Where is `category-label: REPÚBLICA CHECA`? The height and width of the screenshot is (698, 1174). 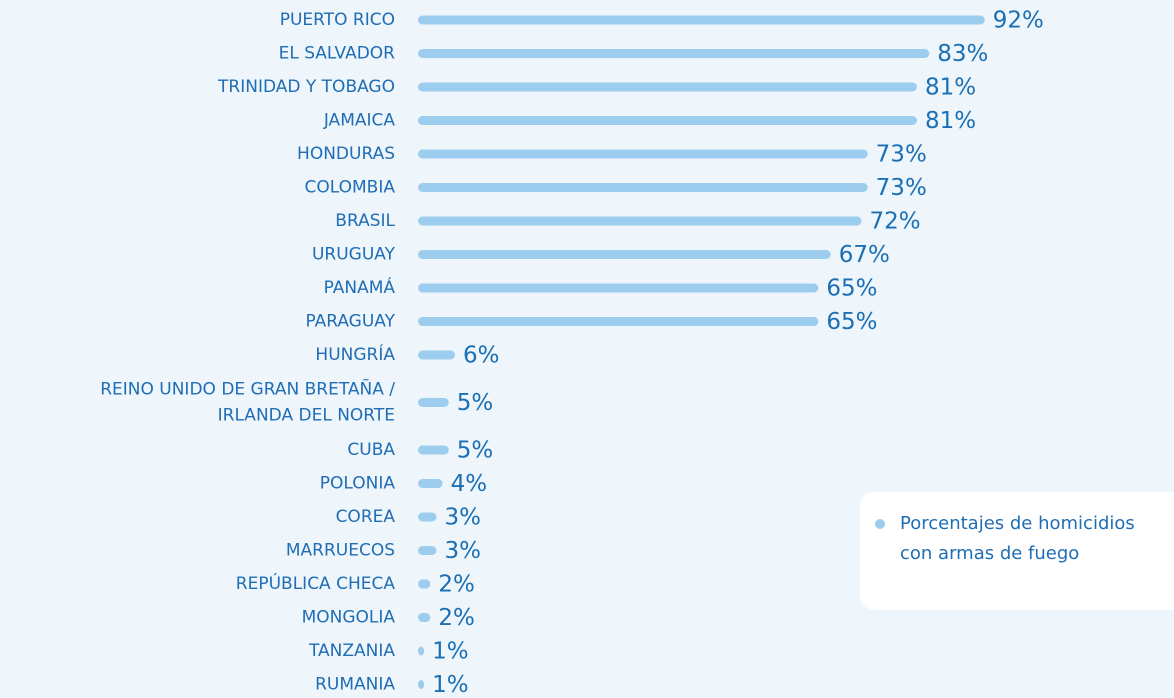 category-label: REPÚBLICA CHECA is located at coordinates (316, 583).